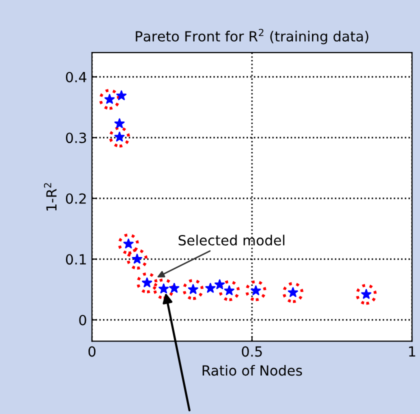 The image size is (420, 414). Describe the element at coordinates (76, 77) in the screenshot. I see `y-tick-label: 0.4` at that location.